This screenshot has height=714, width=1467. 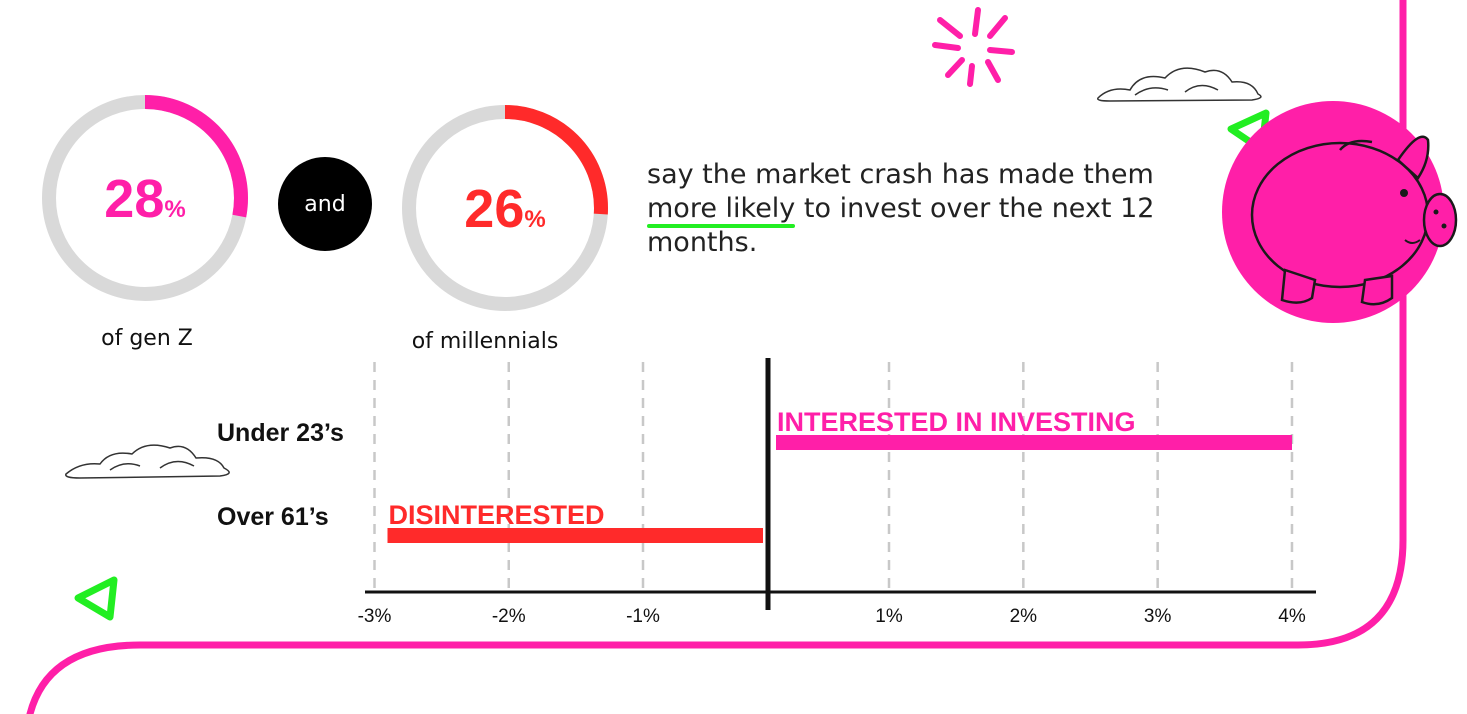 What do you see at coordinates (889, 616) in the screenshot?
I see `x-tick-label: 1%` at bounding box center [889, 616].